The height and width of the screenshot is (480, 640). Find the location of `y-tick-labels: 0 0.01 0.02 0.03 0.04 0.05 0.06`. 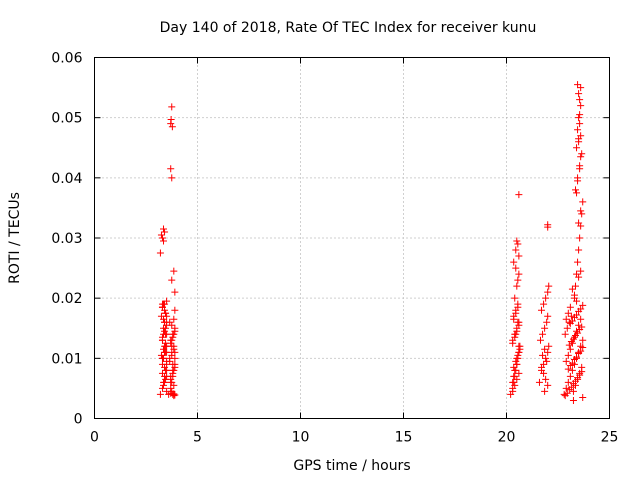

y-tick-labels: 0 0.01 0.02 0.03 0.04 0.05 0.06 is located at coordinates (66, 239).